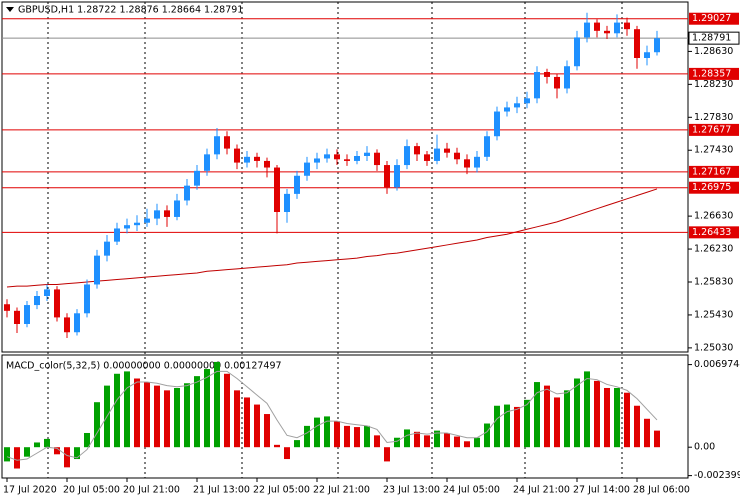 This screenshot has height=500, width=740. I want to click on x-tick-label: 24 Jul 05:00, so click(471, 490).